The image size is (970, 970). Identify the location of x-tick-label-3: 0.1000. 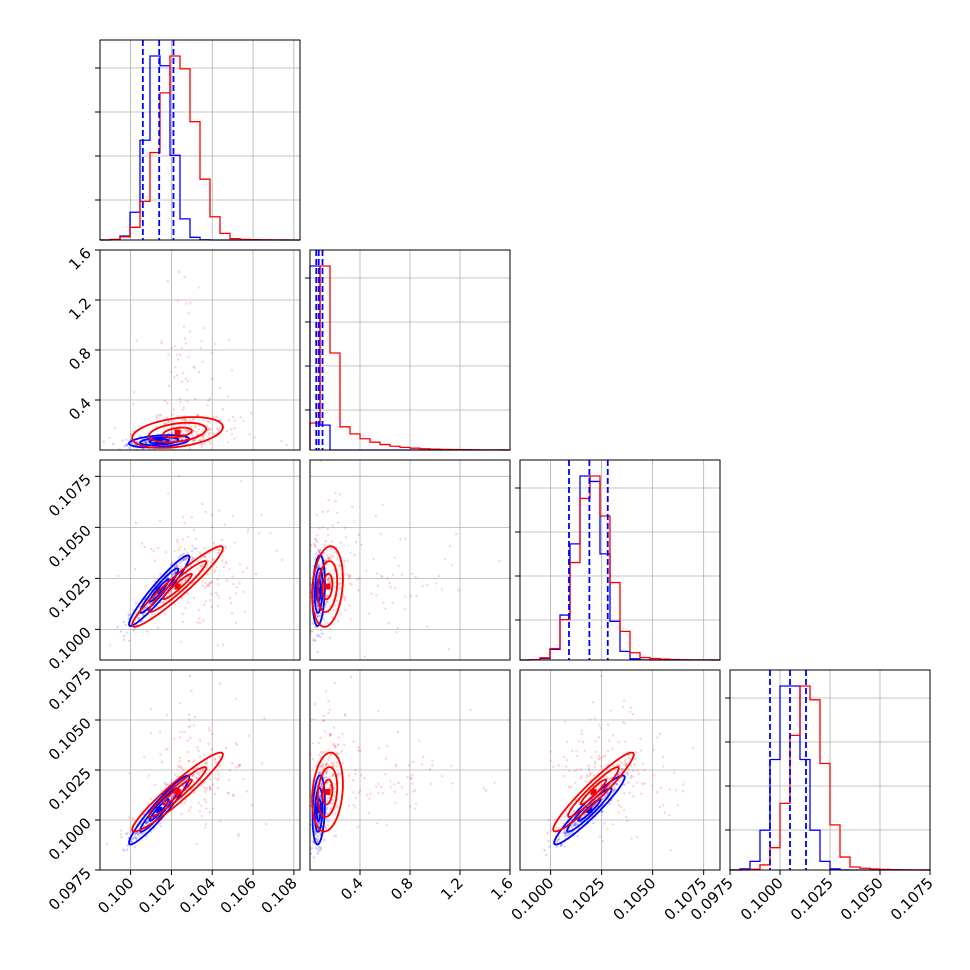
(762, 899).